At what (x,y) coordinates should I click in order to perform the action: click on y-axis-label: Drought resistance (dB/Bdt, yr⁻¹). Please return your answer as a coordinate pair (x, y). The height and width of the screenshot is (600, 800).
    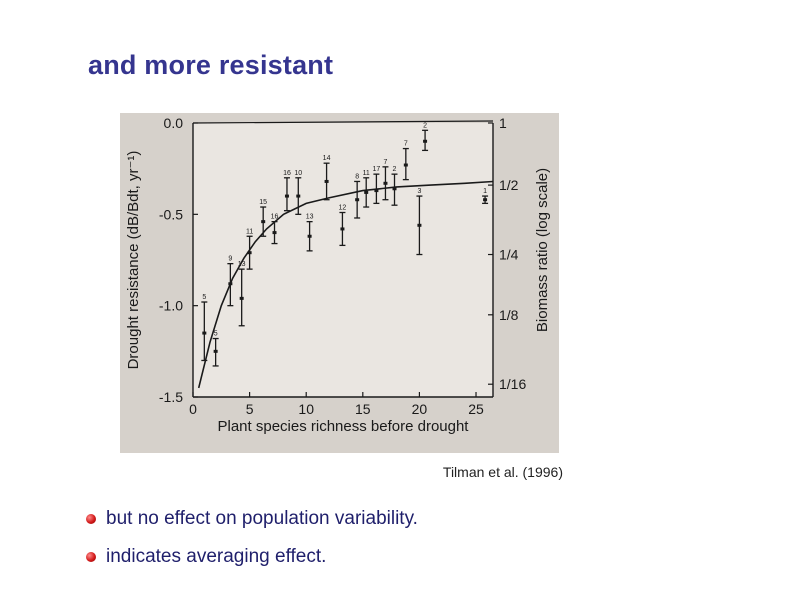
    Looking at the image, I should click on (133, 260).